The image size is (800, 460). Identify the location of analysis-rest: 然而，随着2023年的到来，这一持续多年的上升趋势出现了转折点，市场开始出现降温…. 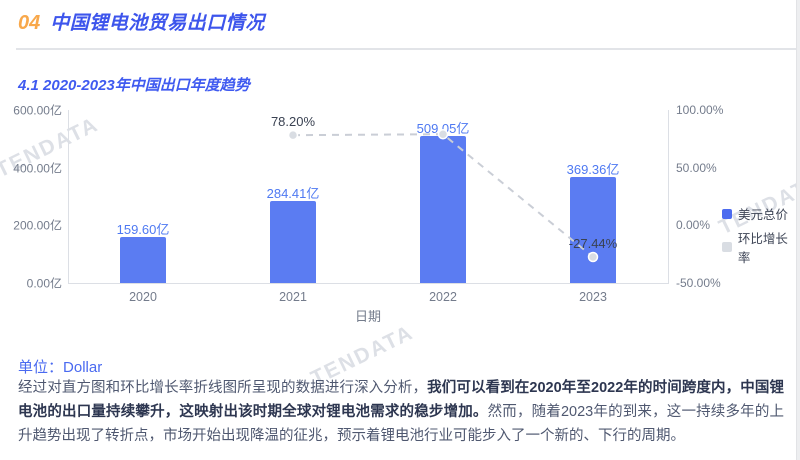
(401, 424).